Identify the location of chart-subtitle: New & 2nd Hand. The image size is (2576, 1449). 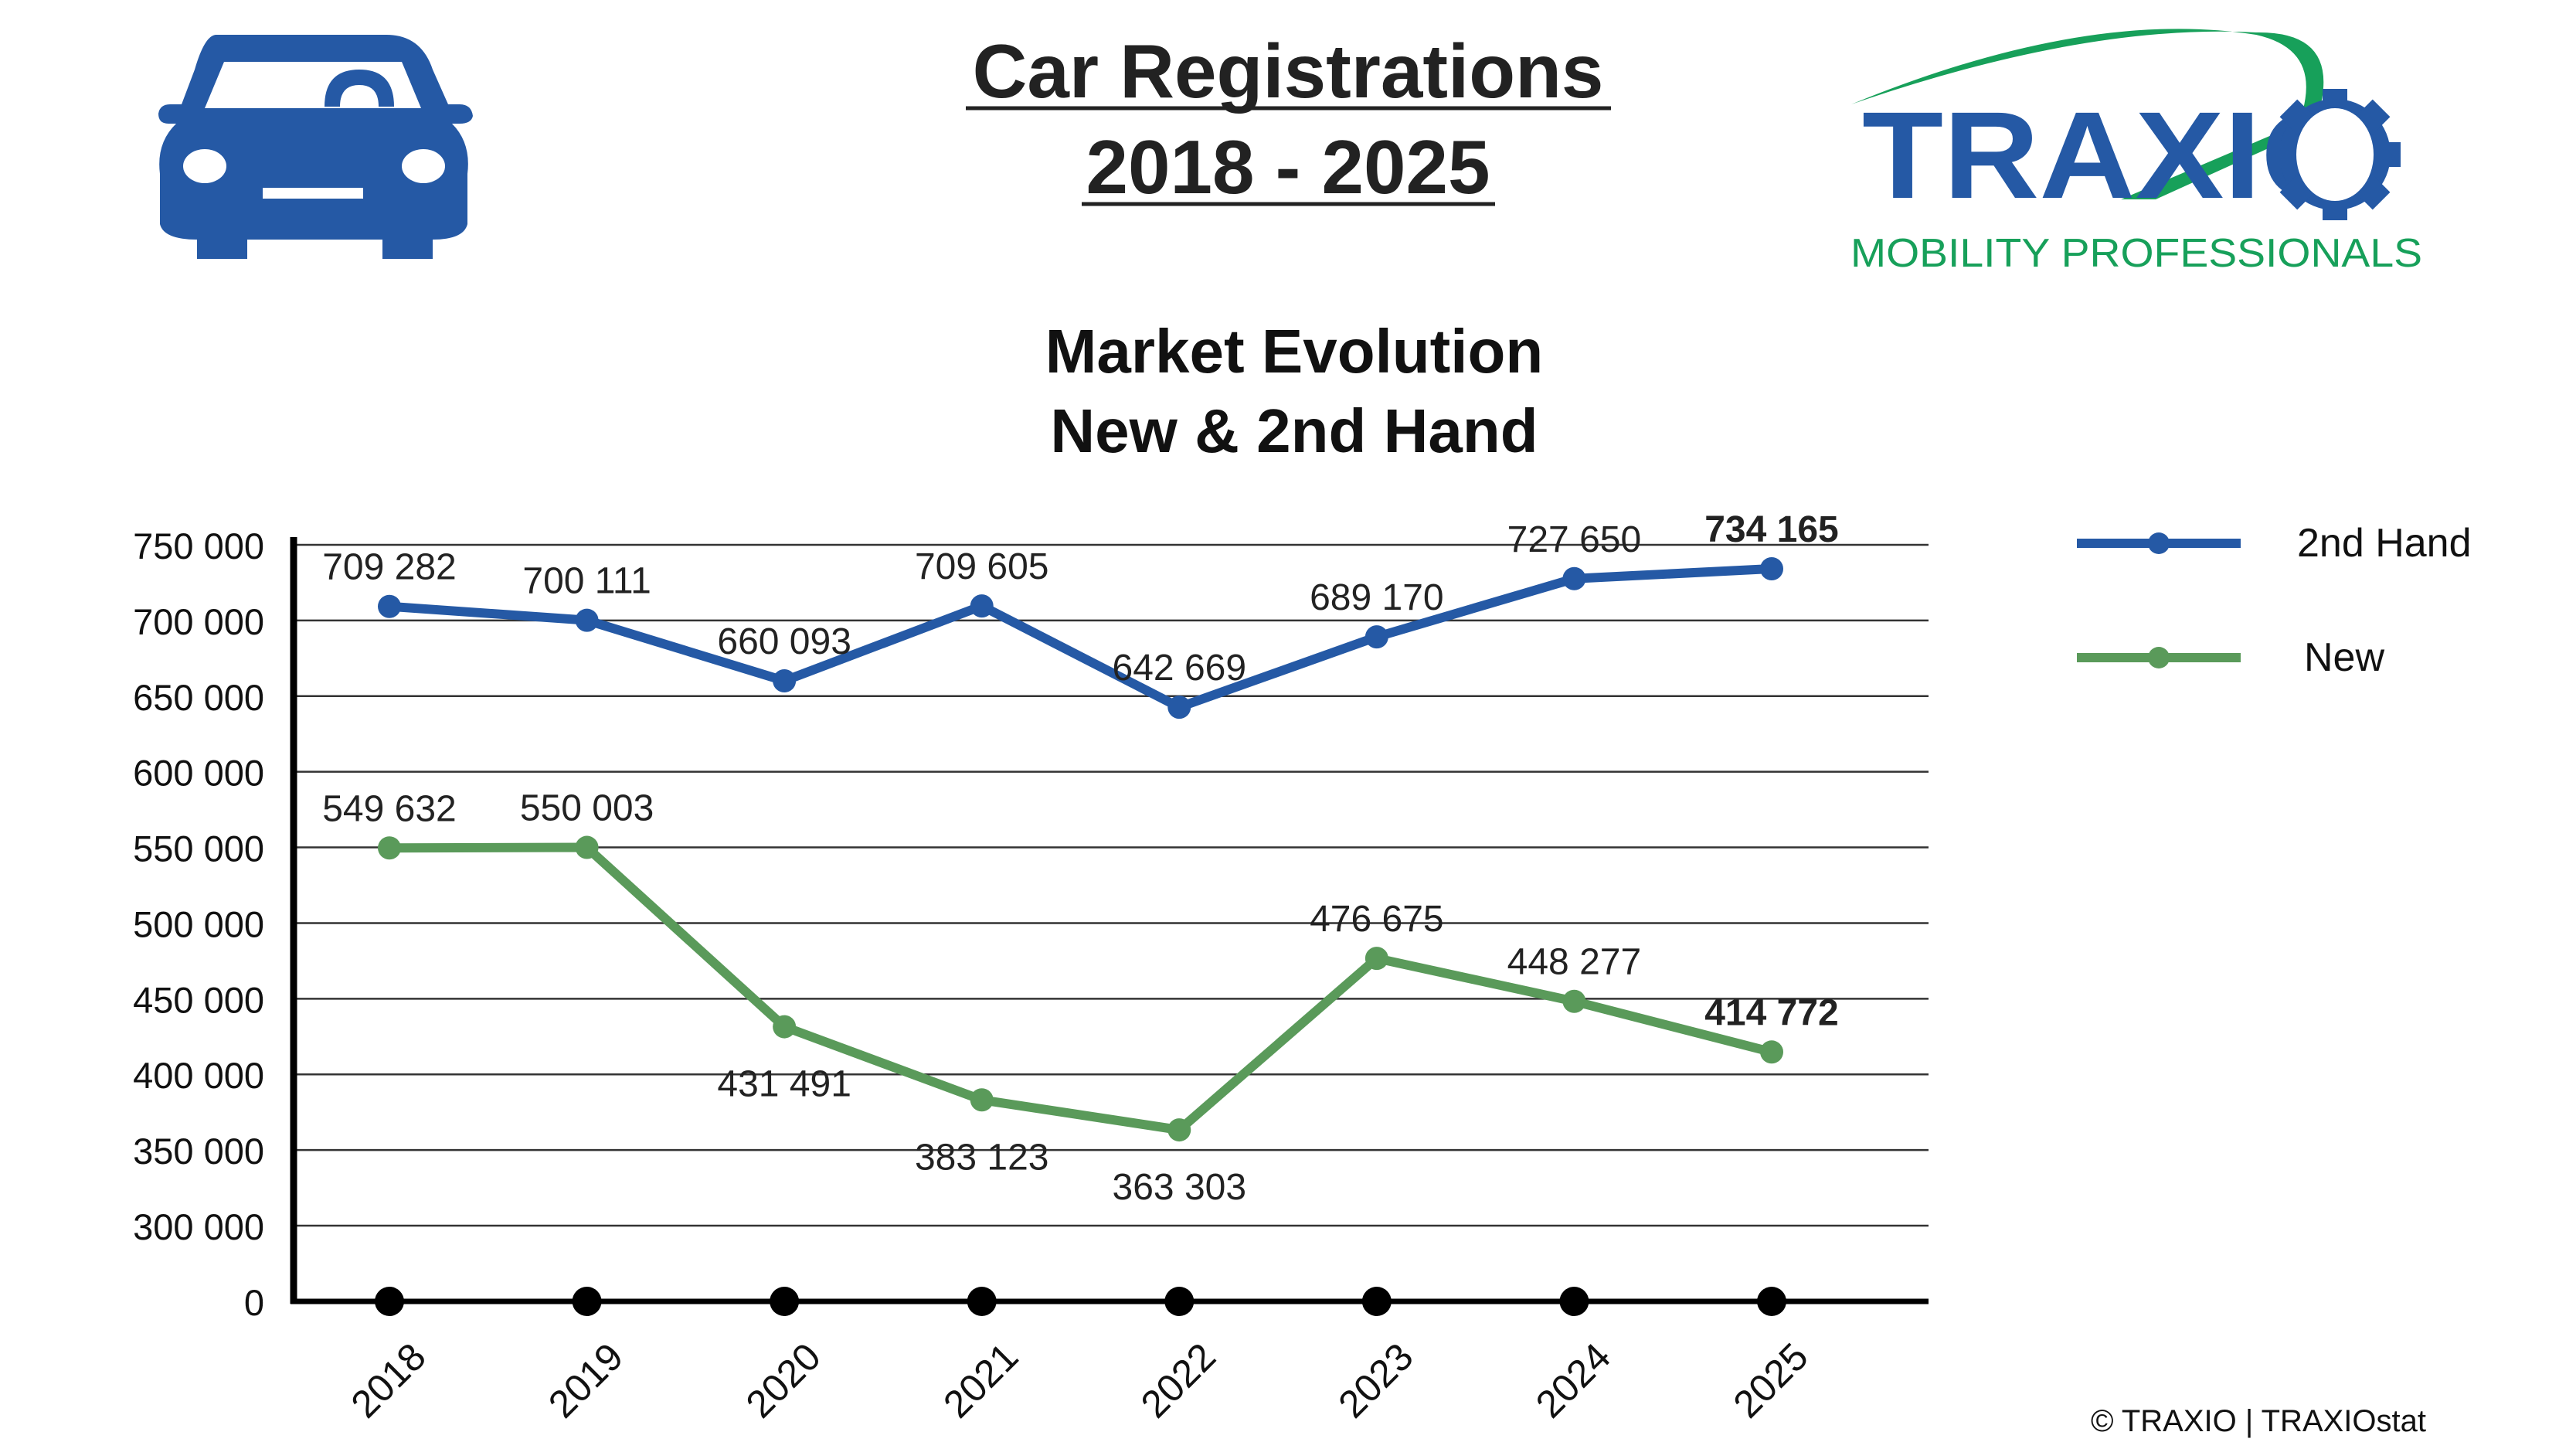
(1294, 431).